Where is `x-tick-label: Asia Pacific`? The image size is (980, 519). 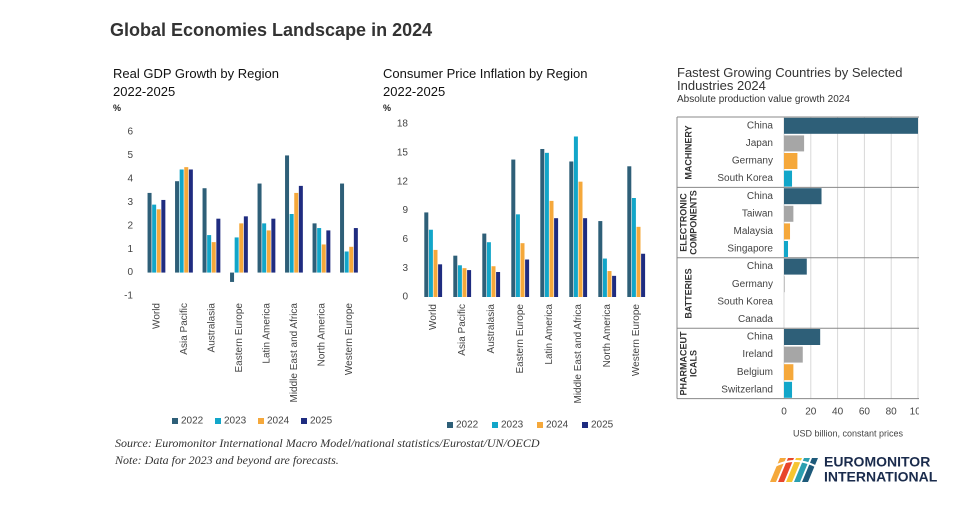 x-tick-label: Asia Pacific is located at coordinates (184, 329).